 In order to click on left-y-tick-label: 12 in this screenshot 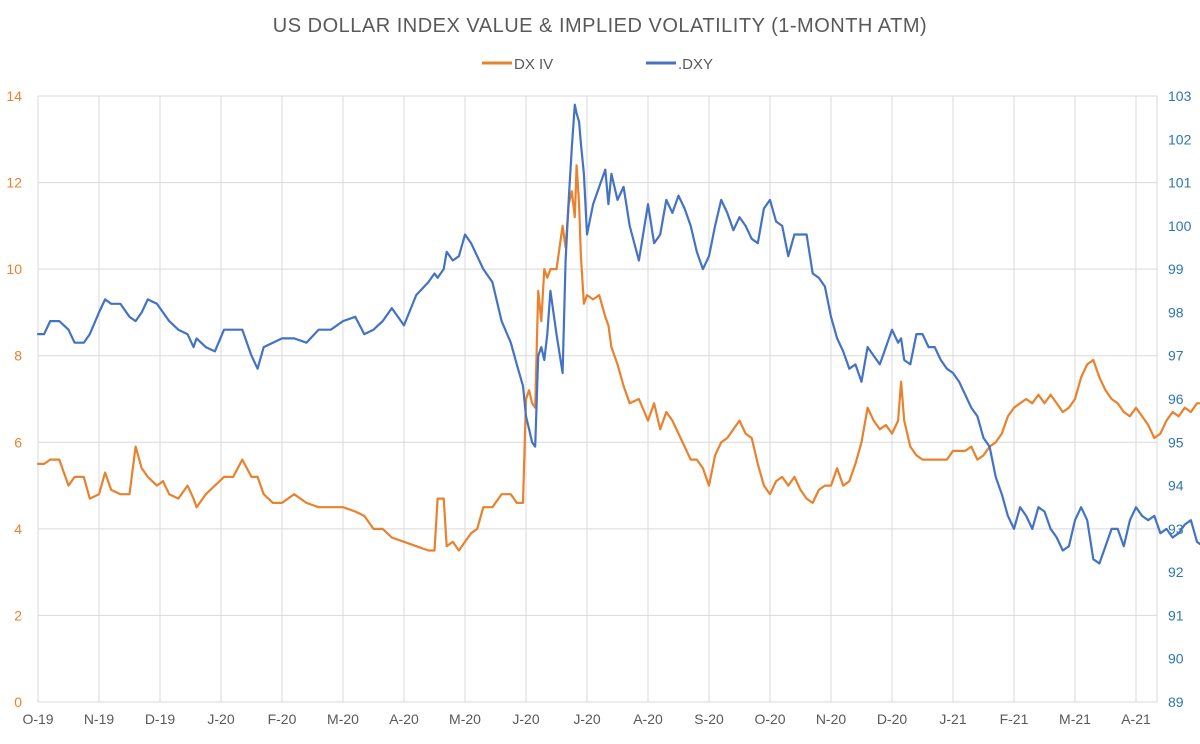, I will do `click(14, 183)`.